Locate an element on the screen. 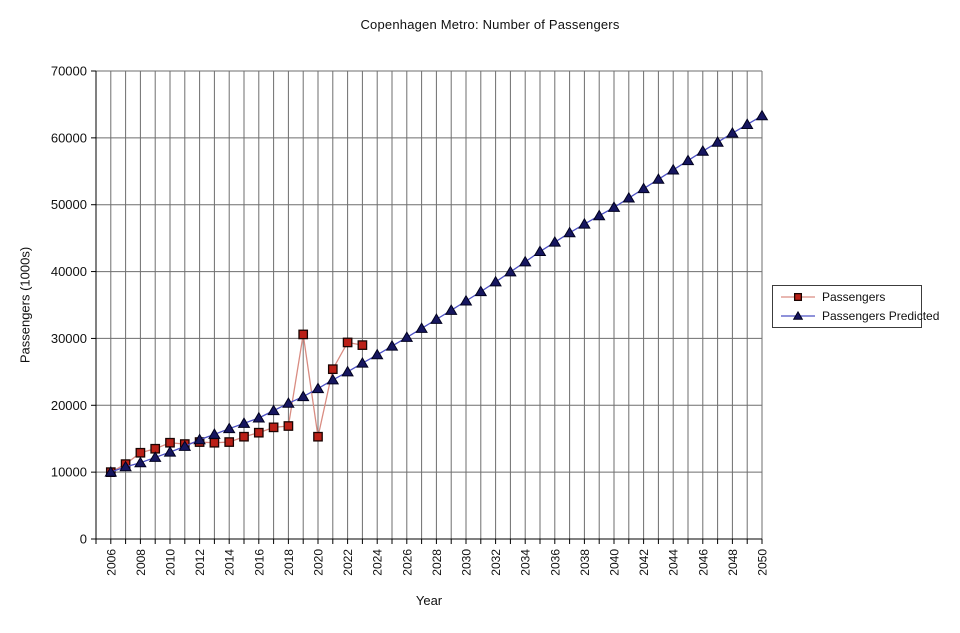 The image size is (960, 633). x-tick-label: 2008 is located at coordinates (141, 562).